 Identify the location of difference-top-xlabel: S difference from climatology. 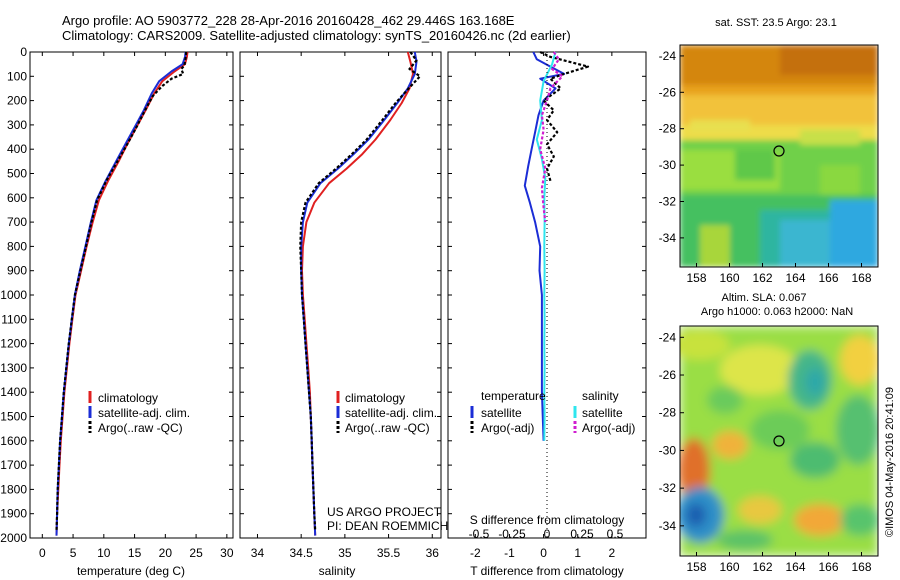
(547, 520).